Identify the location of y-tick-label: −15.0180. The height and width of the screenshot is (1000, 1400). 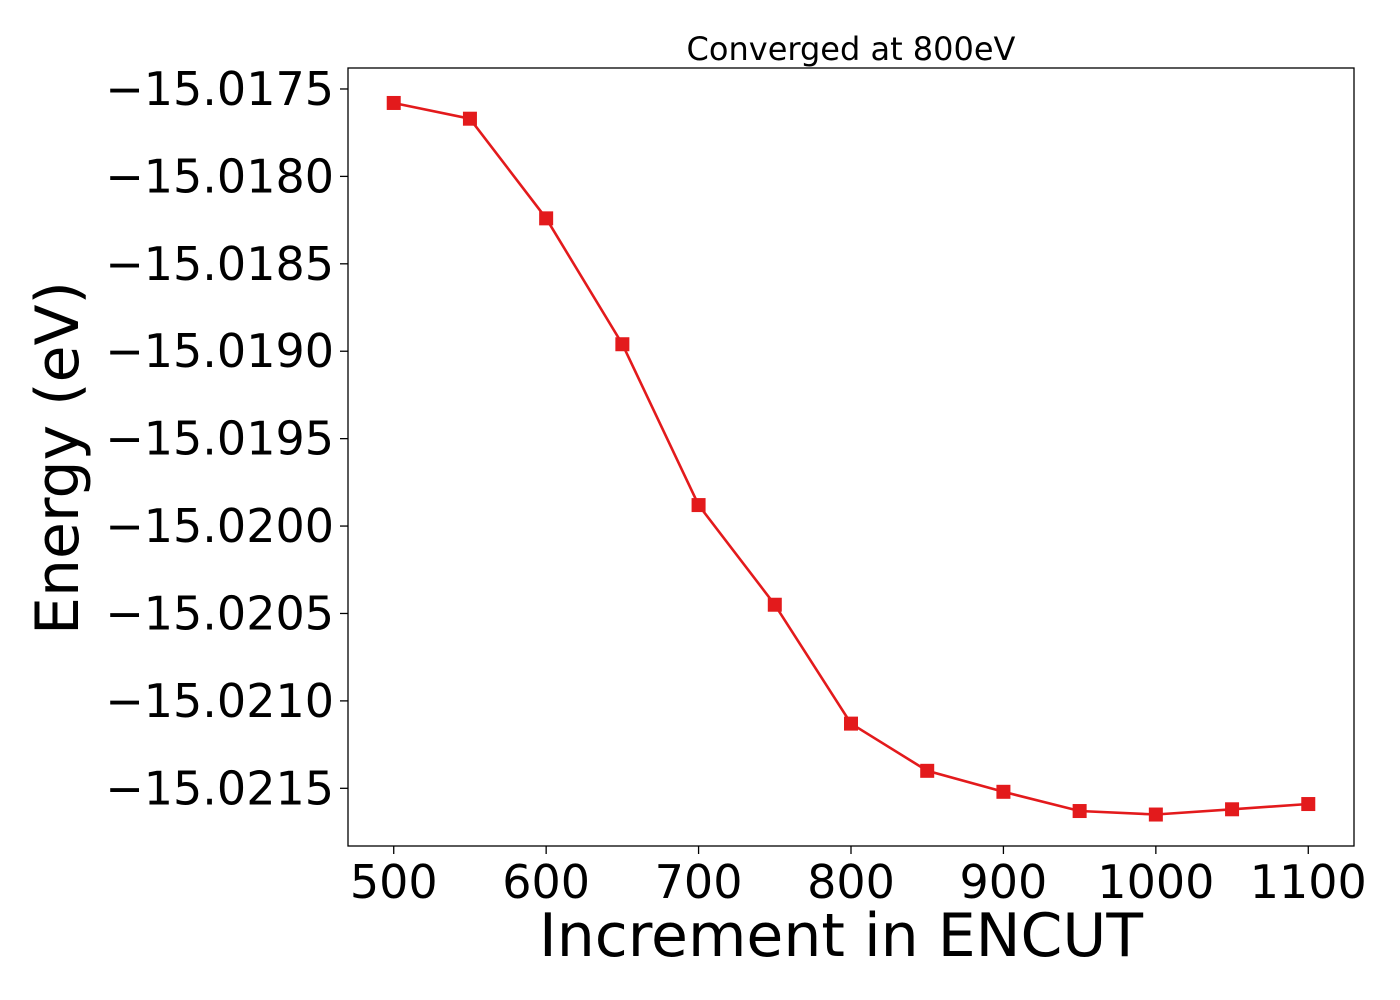
(219, 176).